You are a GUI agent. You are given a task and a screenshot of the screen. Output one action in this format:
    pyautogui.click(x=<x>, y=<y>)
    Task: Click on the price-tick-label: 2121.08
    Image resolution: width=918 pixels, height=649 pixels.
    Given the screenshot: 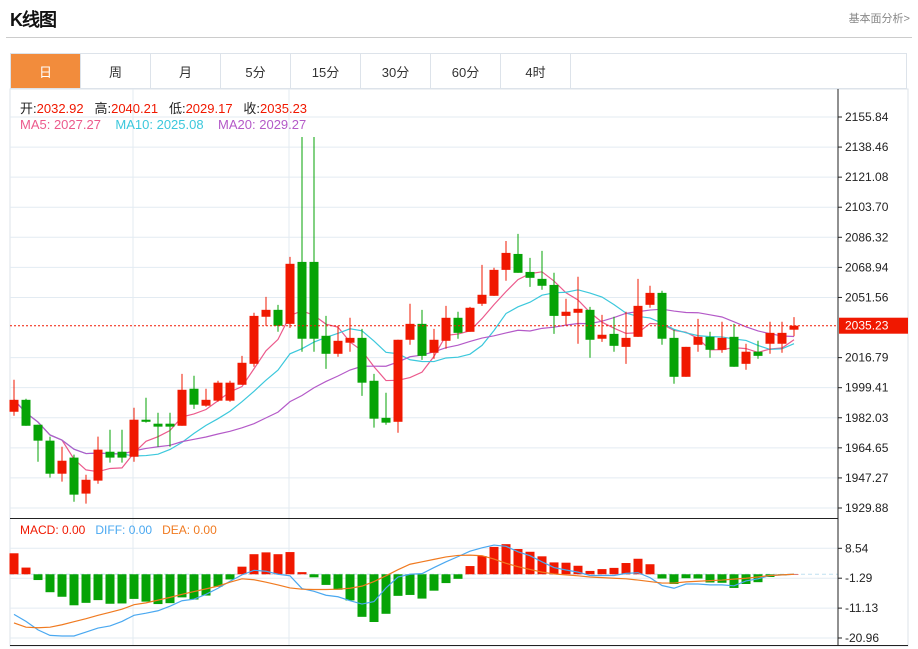 What is the action you would take?
    pyautogui.click(x=867, y=177)
    